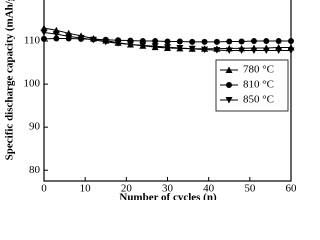 Image resolution: width=320 pixels, height=240 pixels. I want to click on legend-label: 810 °C, so click(258, 85).